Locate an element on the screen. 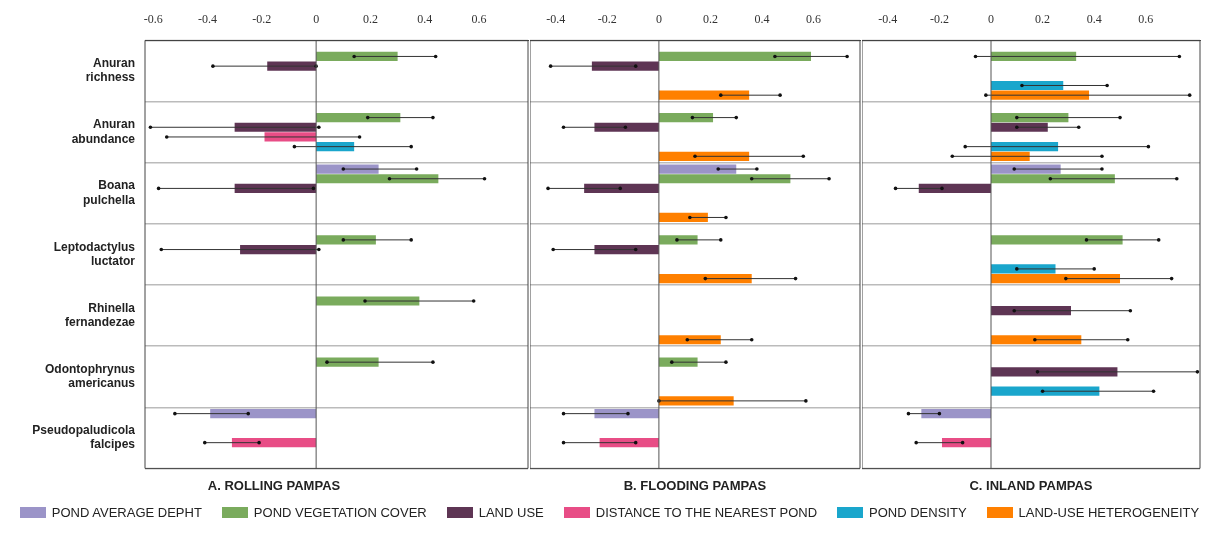 This screenshot has width=1219, height=557. y-tick-label: Pseudopaludicola falcipes is located at coordinates (84, 437).